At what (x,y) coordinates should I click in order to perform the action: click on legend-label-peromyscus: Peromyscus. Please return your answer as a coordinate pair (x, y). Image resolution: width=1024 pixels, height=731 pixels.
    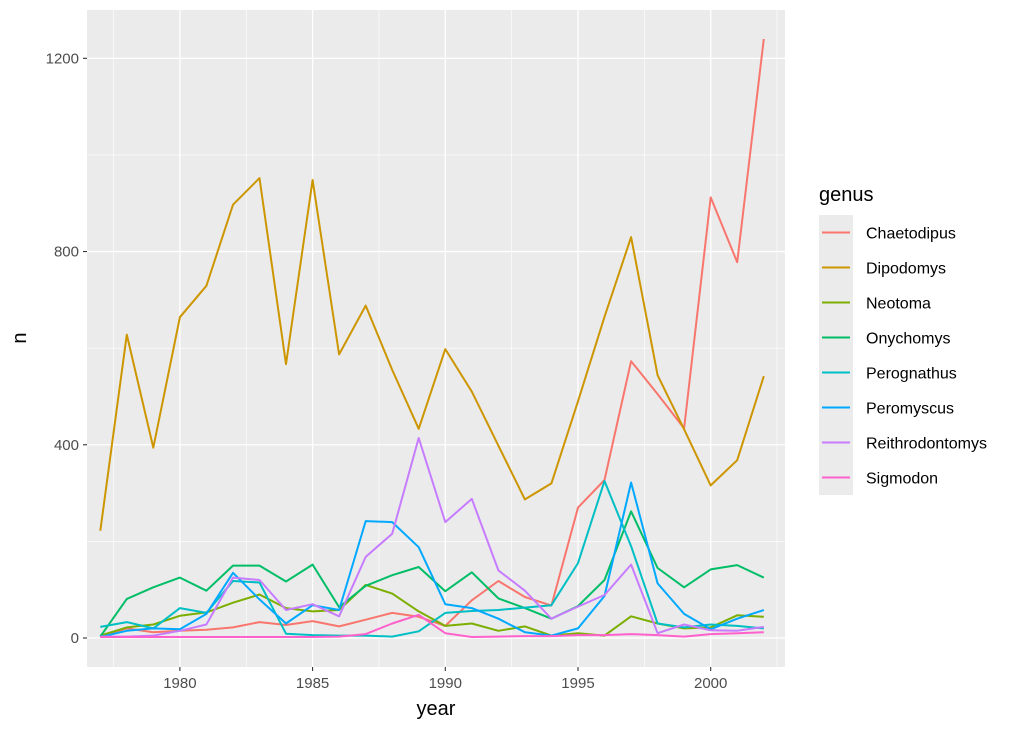
    Looking at the image, I should click on (910, 409).